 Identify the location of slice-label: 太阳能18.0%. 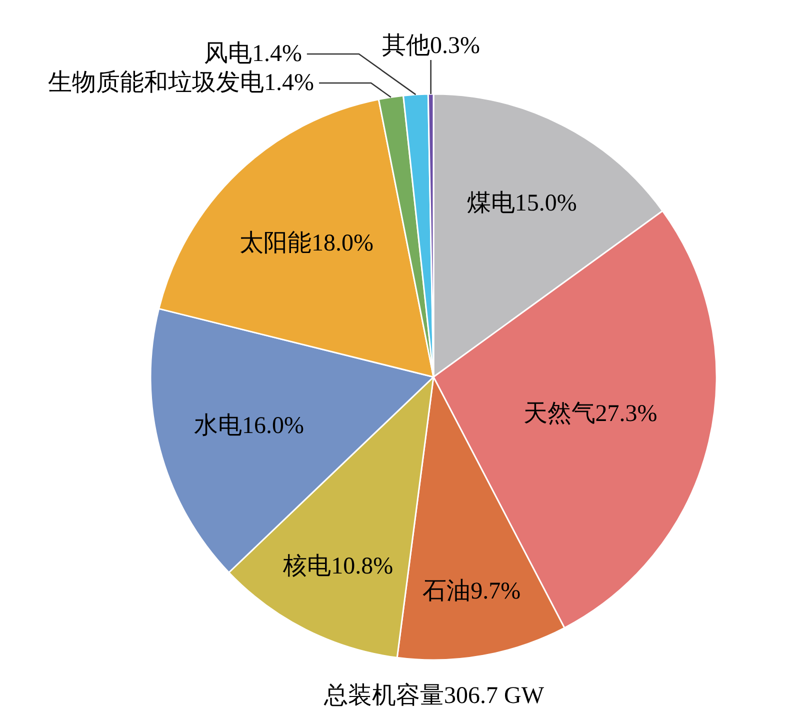
(306, 243).